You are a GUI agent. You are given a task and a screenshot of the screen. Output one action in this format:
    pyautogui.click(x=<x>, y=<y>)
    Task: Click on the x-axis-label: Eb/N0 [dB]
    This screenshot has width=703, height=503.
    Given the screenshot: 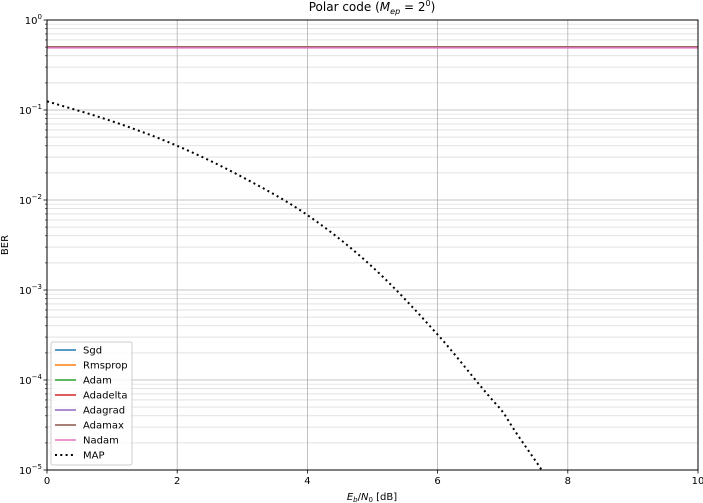 What is the action you would take?
    pyautogui.click(x=372, y=497)
    